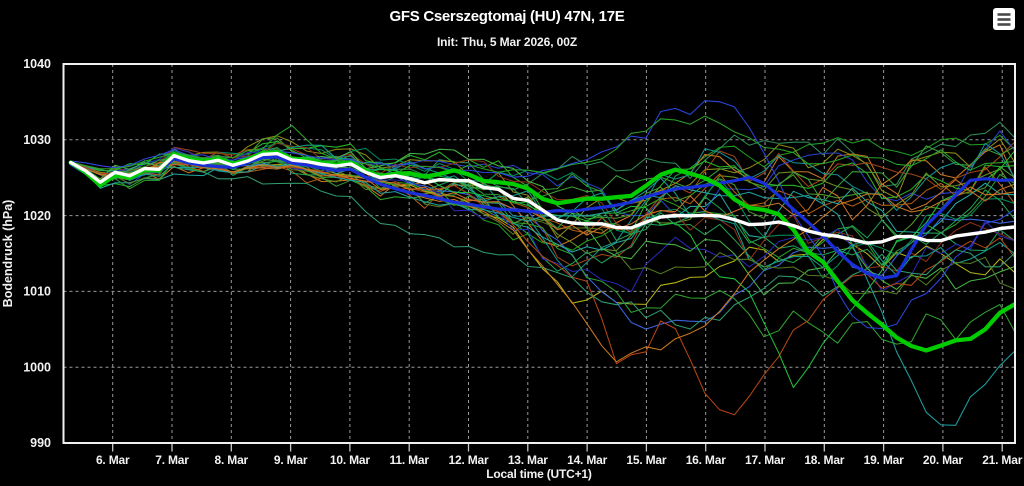 Image resolution: width=1024 pixels, height=486 pixels. Describe the element at coordinates (291, 460) in the screenshot. I see `svg-text: 9. Mar` at that location.